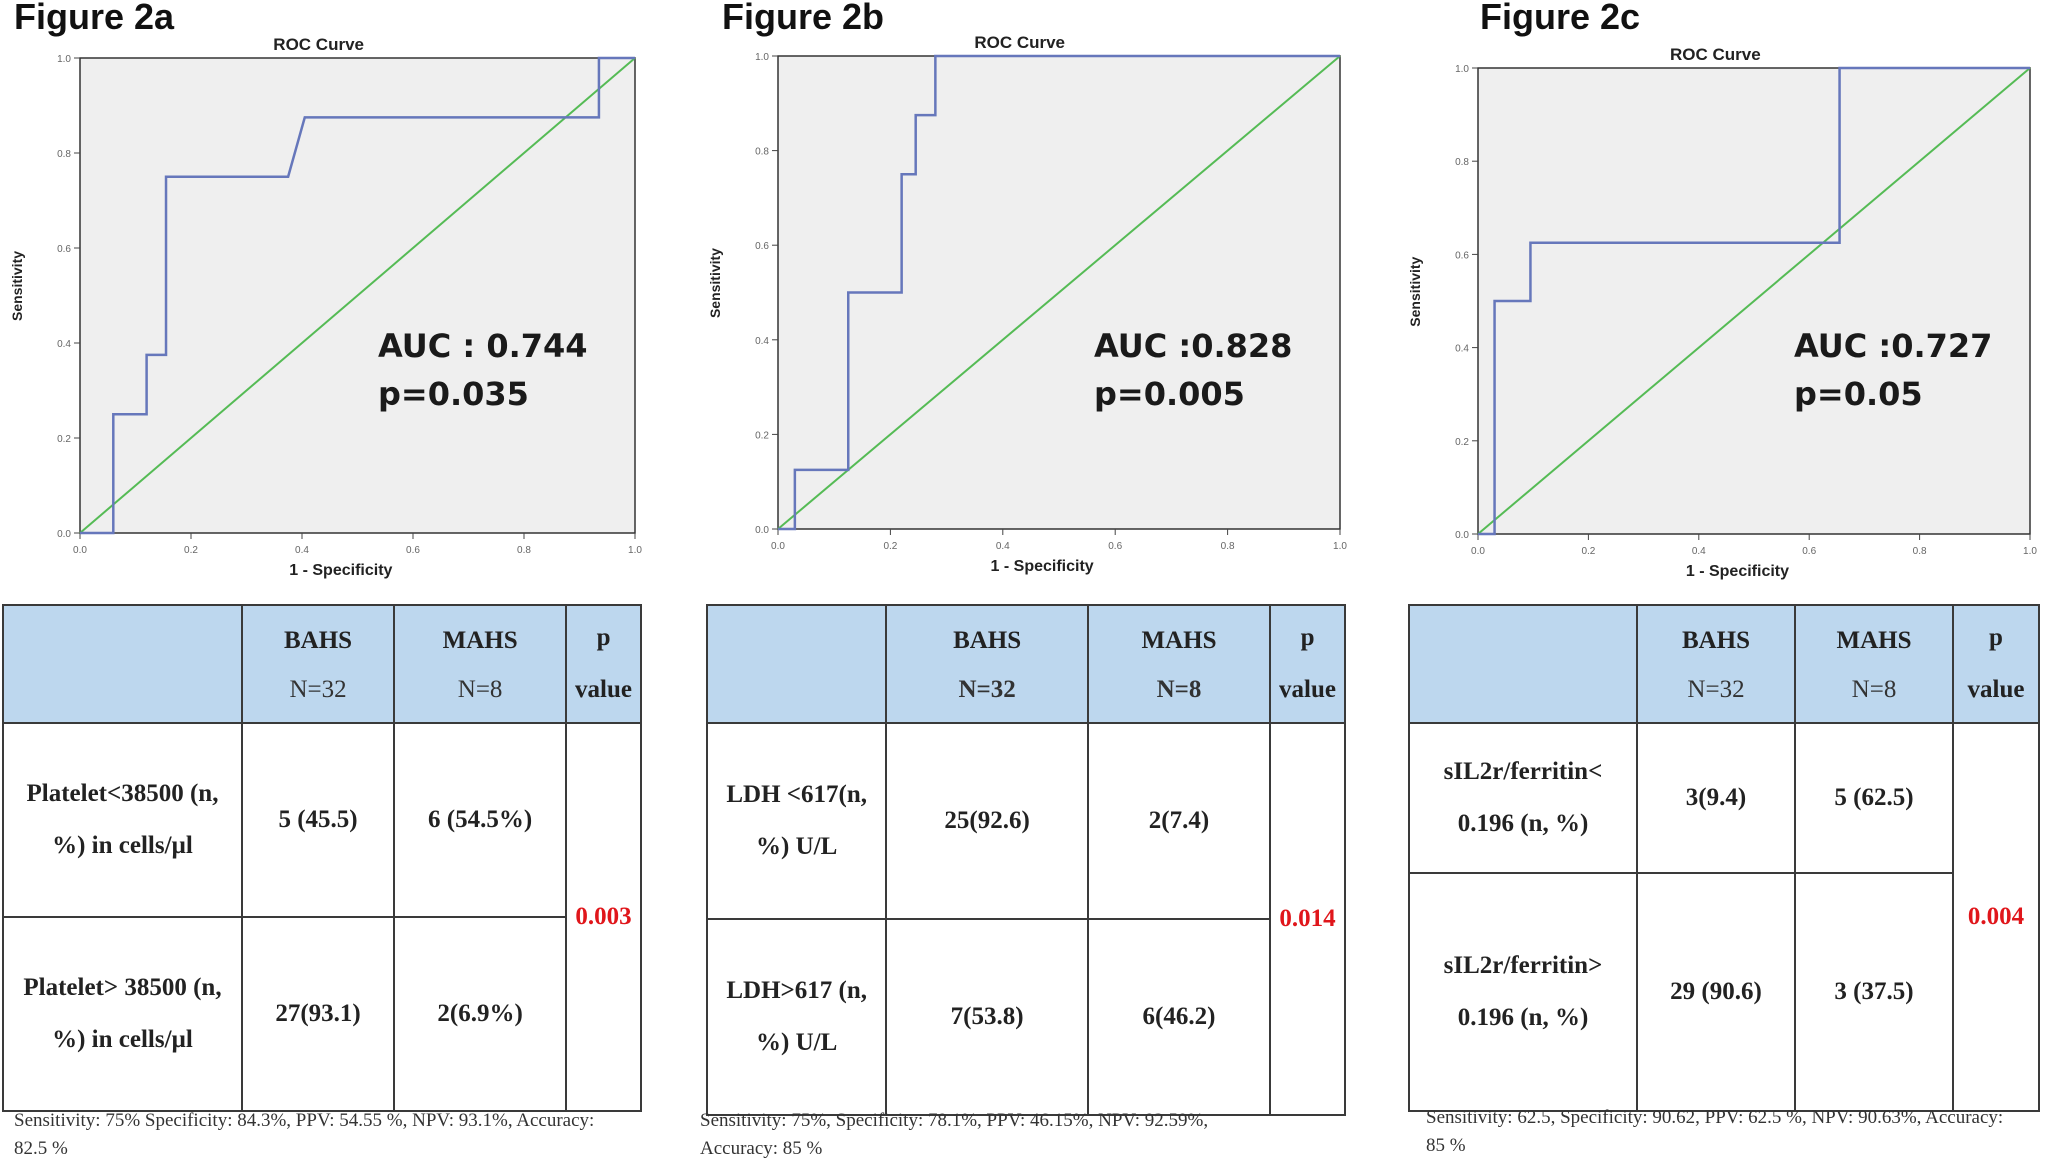 This screenshot has width=2046, height=1163. Describe the element at coordinates (94, 18) in the screenshot. I see `figure-label: Figure 2a` at that location.